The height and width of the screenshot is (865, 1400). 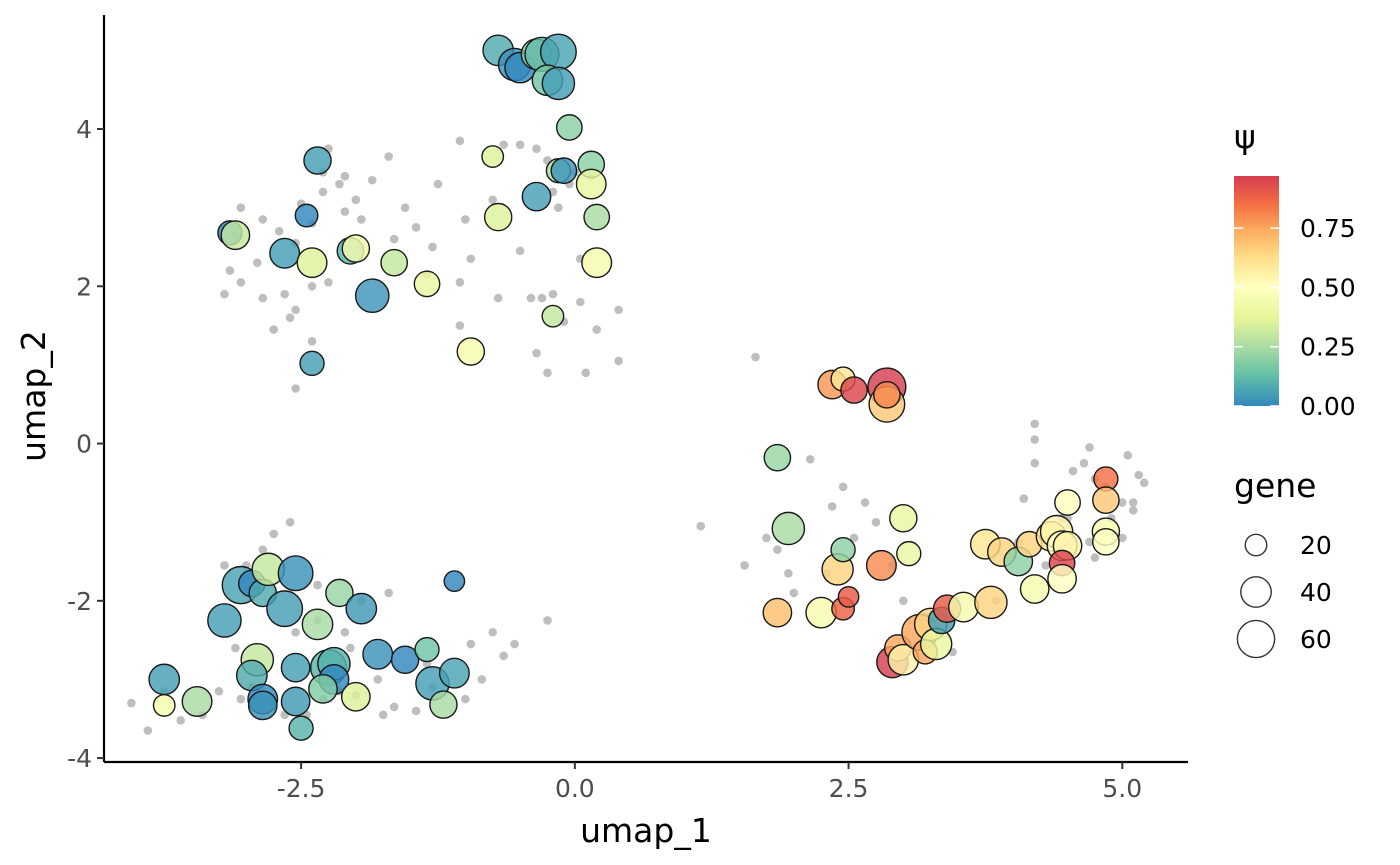 What do you see at coordinates (575, 788) in the screenshot?
I see `x-tick-label: 0.0` at bounding box center [575, 788].